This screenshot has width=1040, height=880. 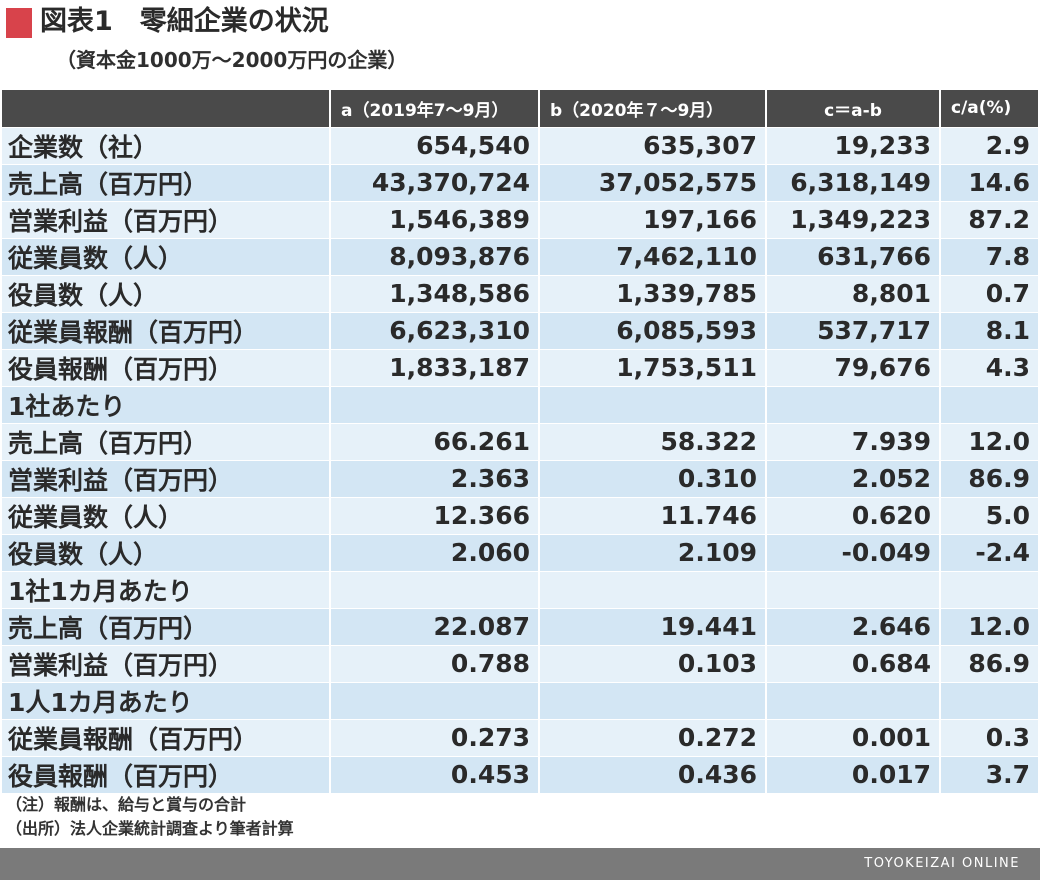 I want to click on table-cell: 8,093,876, so click(x=434, y=256).